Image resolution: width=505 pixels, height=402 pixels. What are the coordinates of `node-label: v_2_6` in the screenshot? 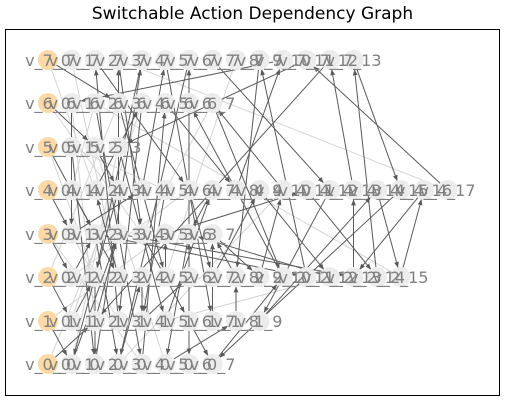 It's located at (189, 278).